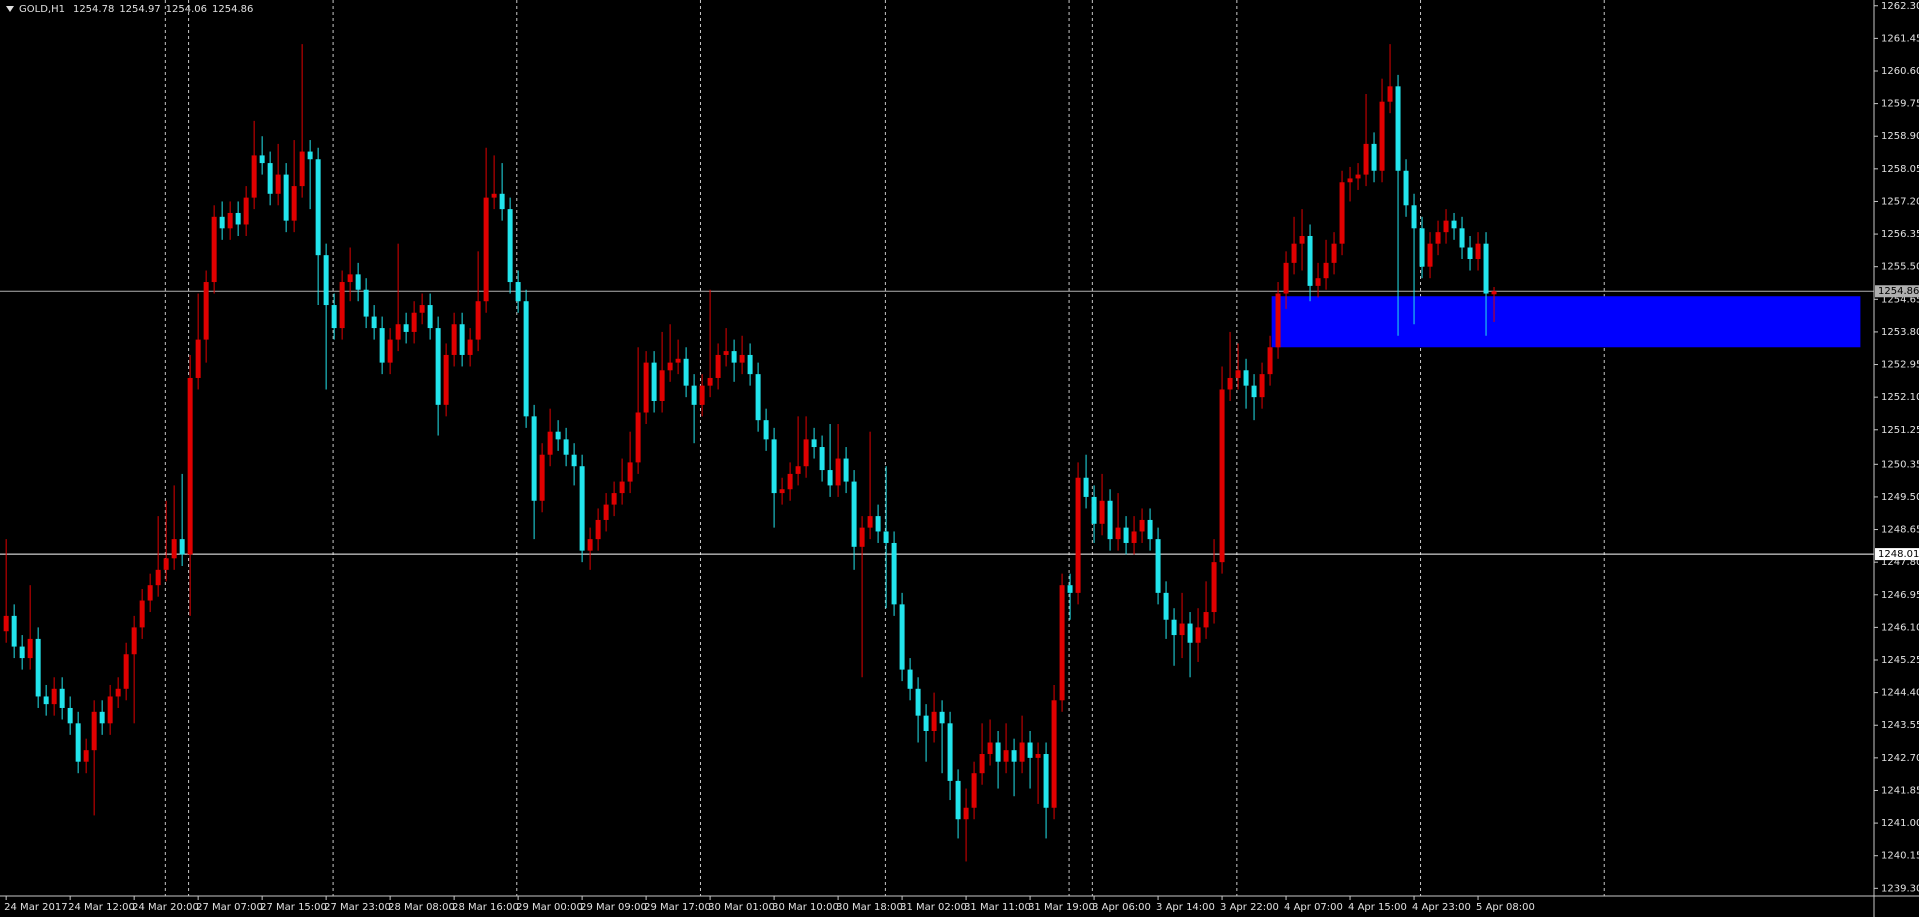 This screenshot has width=1919, height=917. What do you see at coordinates (421, 907) in the screenshot?
I see `x-tick-label: 28 Mar 08:00` at bounding box center [421, 907].